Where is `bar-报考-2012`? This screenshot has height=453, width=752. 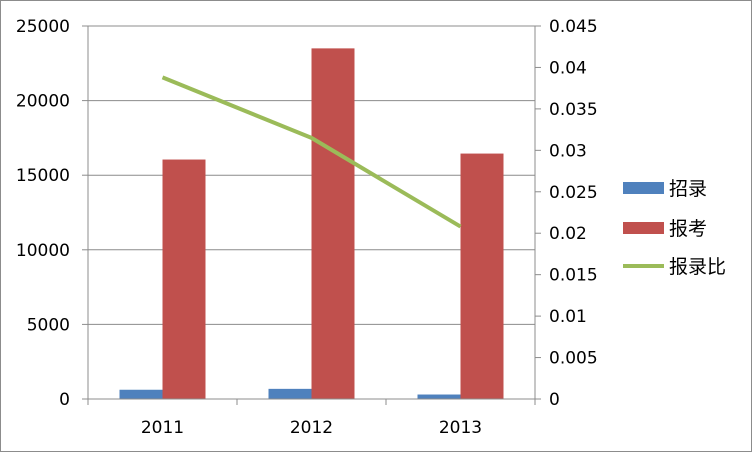 bar-报考-2012 is located at coordinates (333, 223).